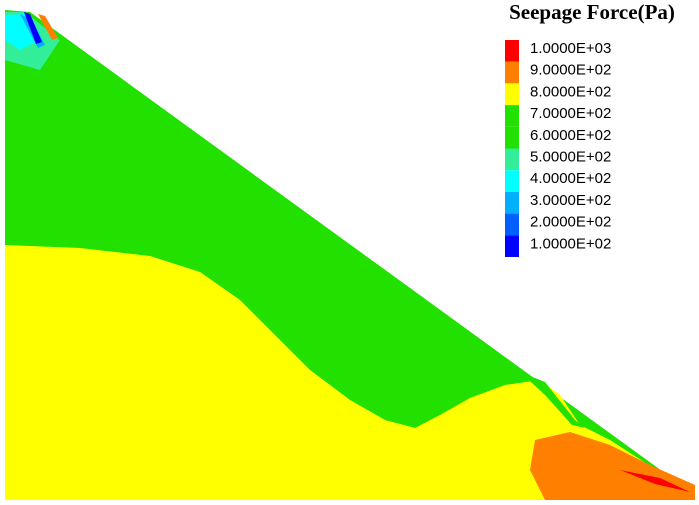 The height and width of the screenshot is (505, 699). Describe the element at coordinates (570, 156) in the screenshot. I see `legend-label: 5.0000E+02` at that location.